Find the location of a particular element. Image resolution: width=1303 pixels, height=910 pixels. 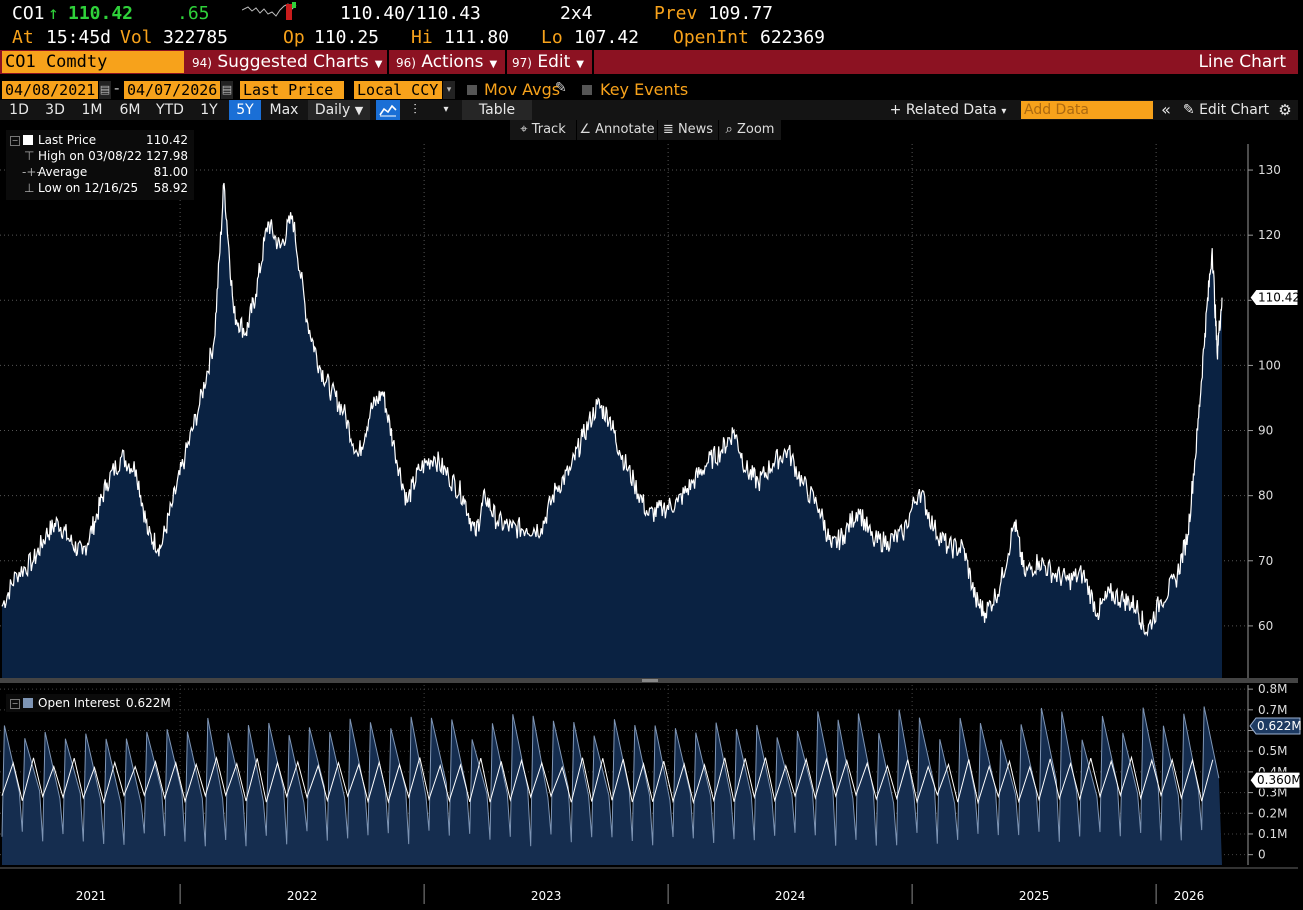

oi-tick-label: 0.2M is located at coordinates (1272, 813).